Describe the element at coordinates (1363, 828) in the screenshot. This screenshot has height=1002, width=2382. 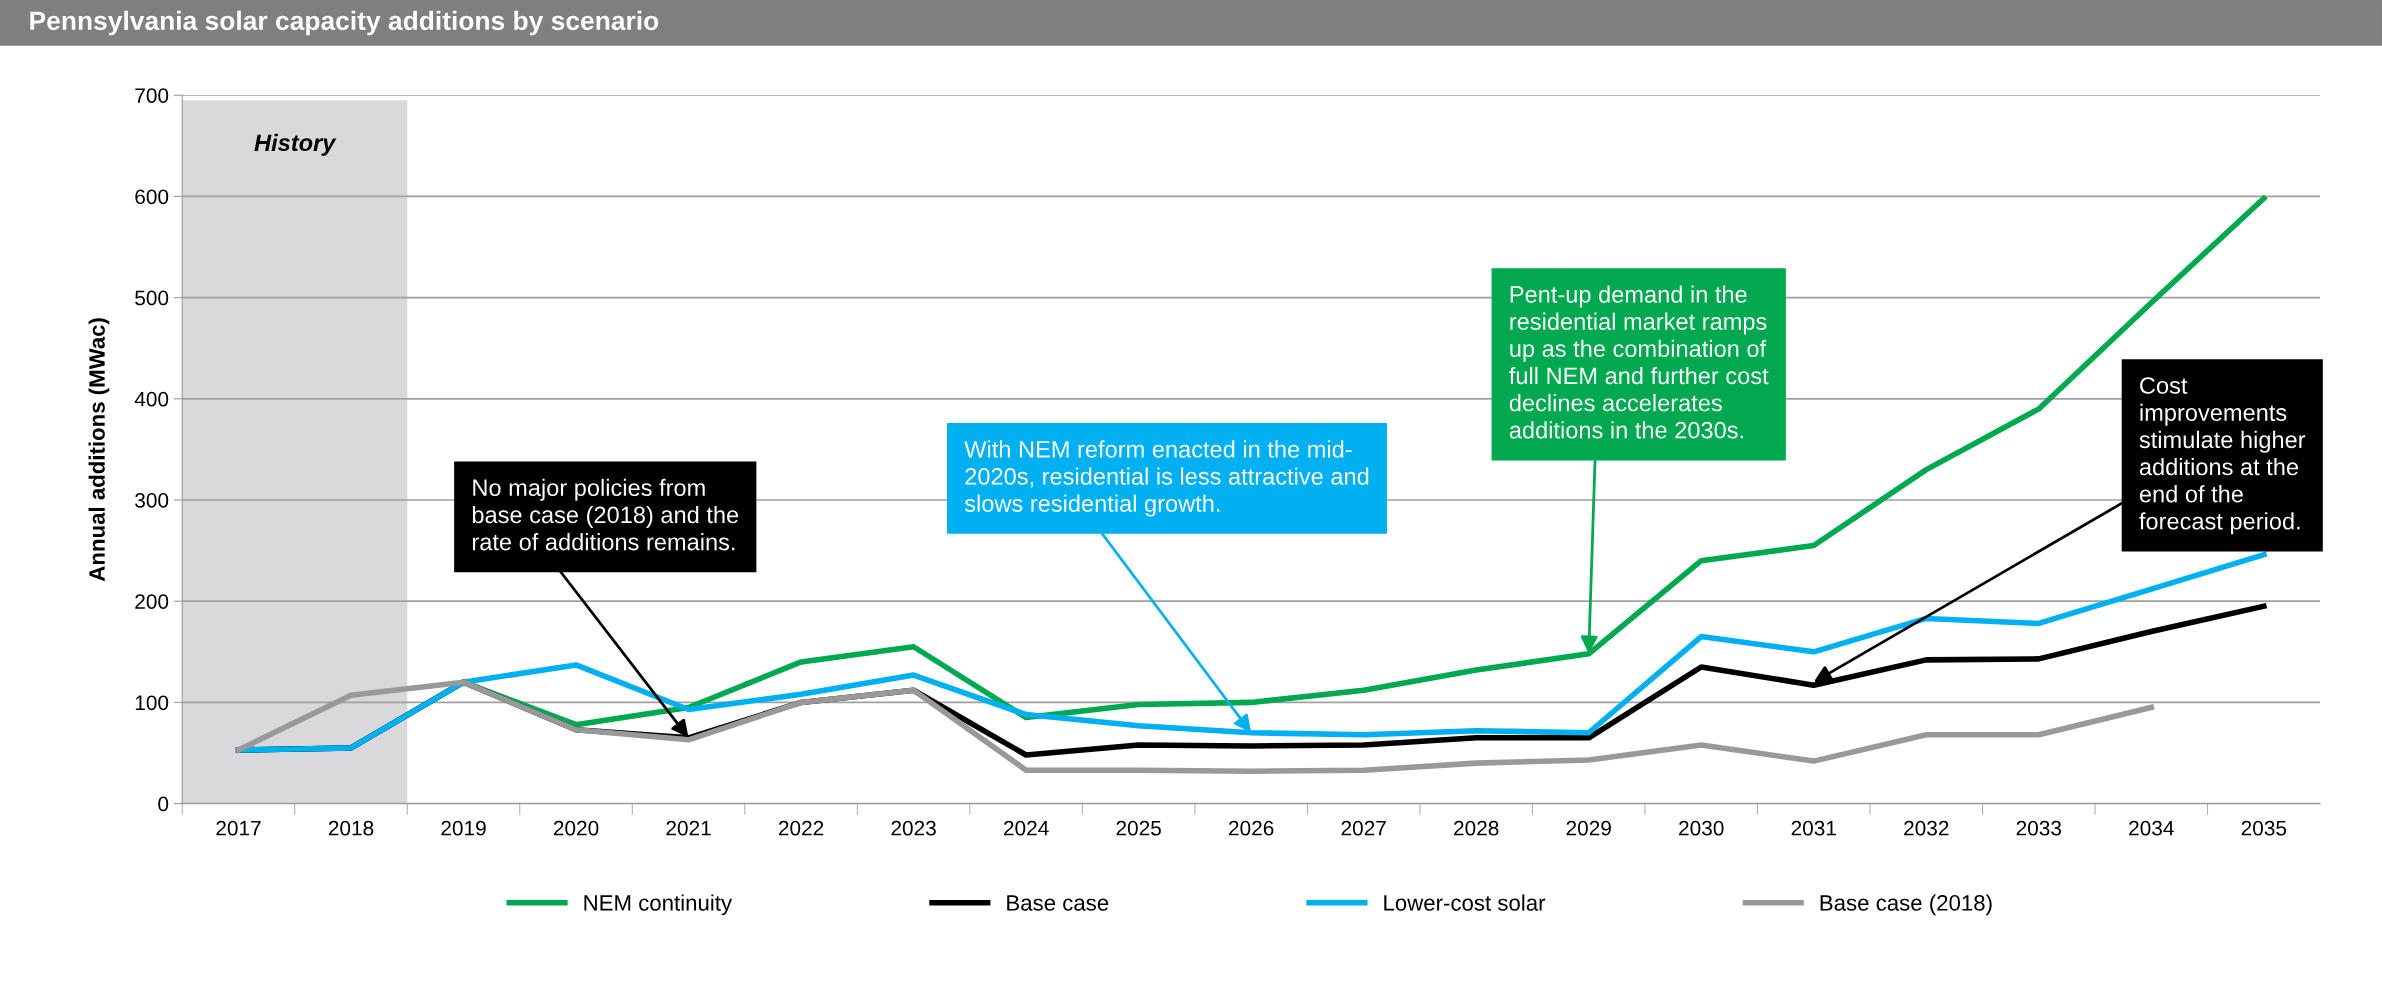
I see `x-tick-label: 2027` at that location.